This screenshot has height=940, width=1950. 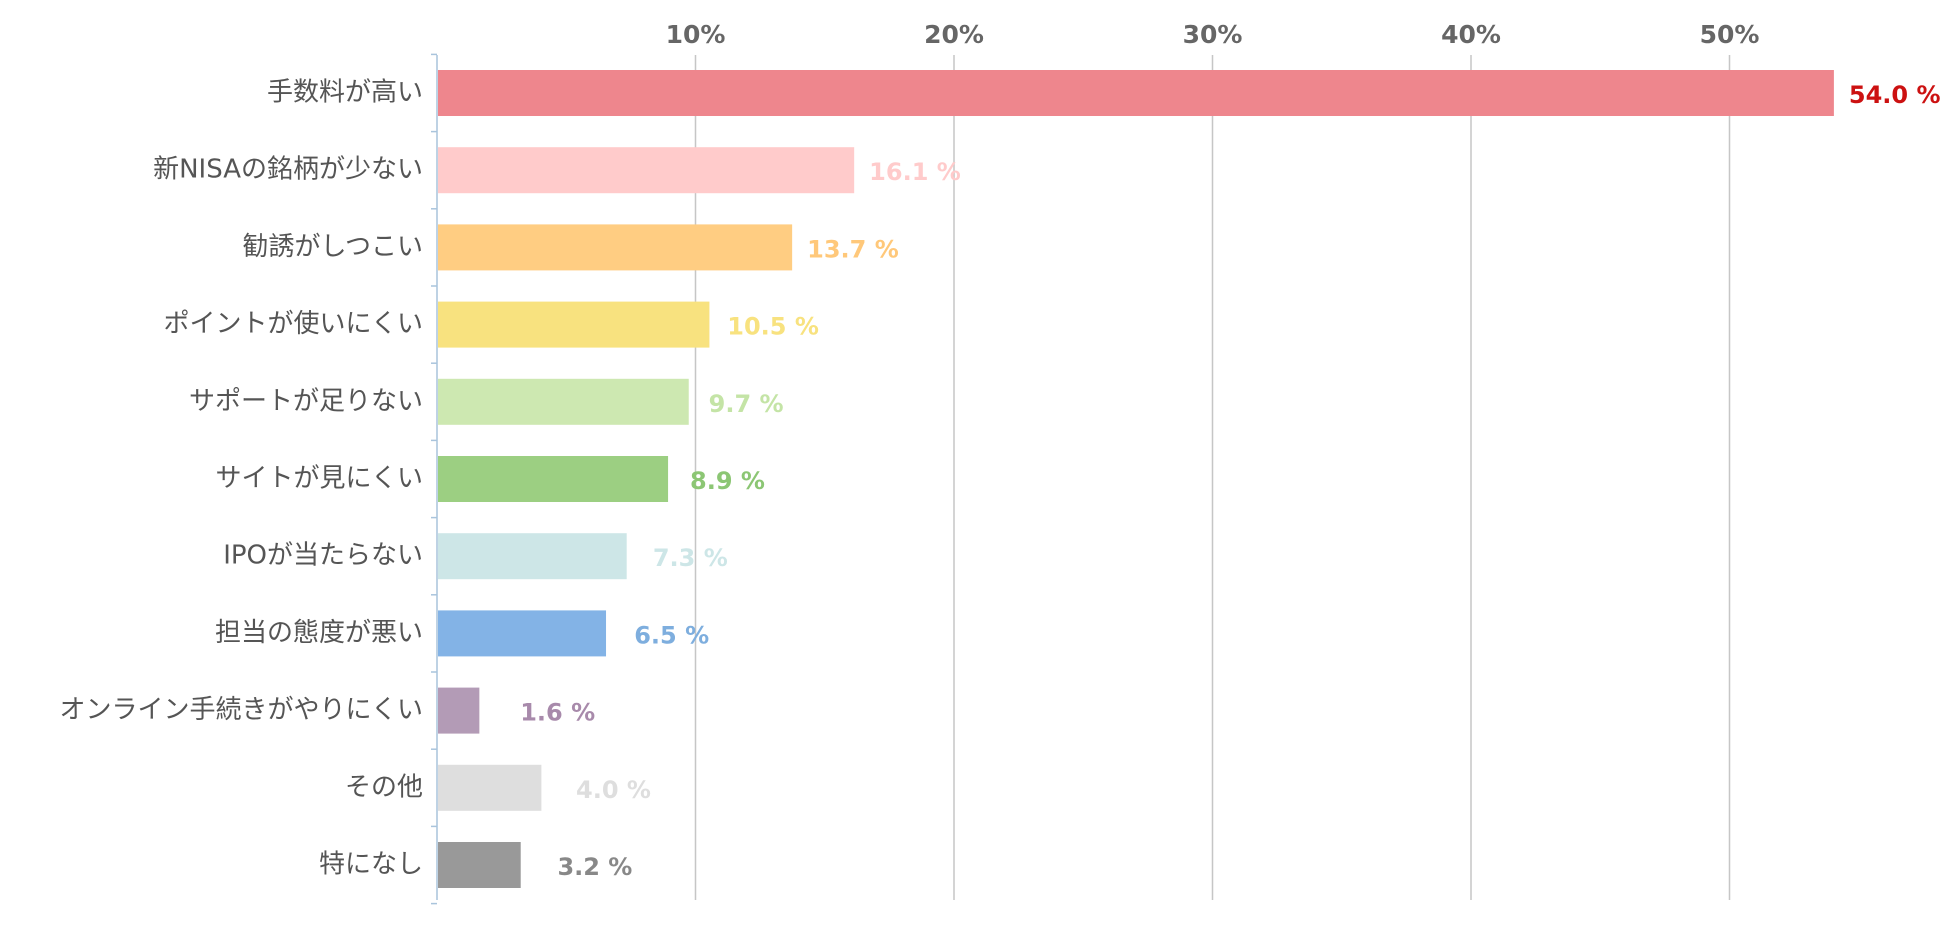 I want to click on value-label: 10.5 %, so click(x=773, y=327).